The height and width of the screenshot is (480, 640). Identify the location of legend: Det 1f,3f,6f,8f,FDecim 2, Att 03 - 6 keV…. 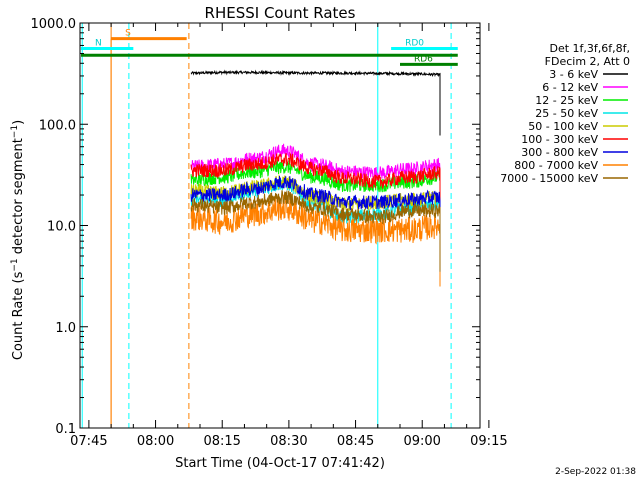
(565, 113).